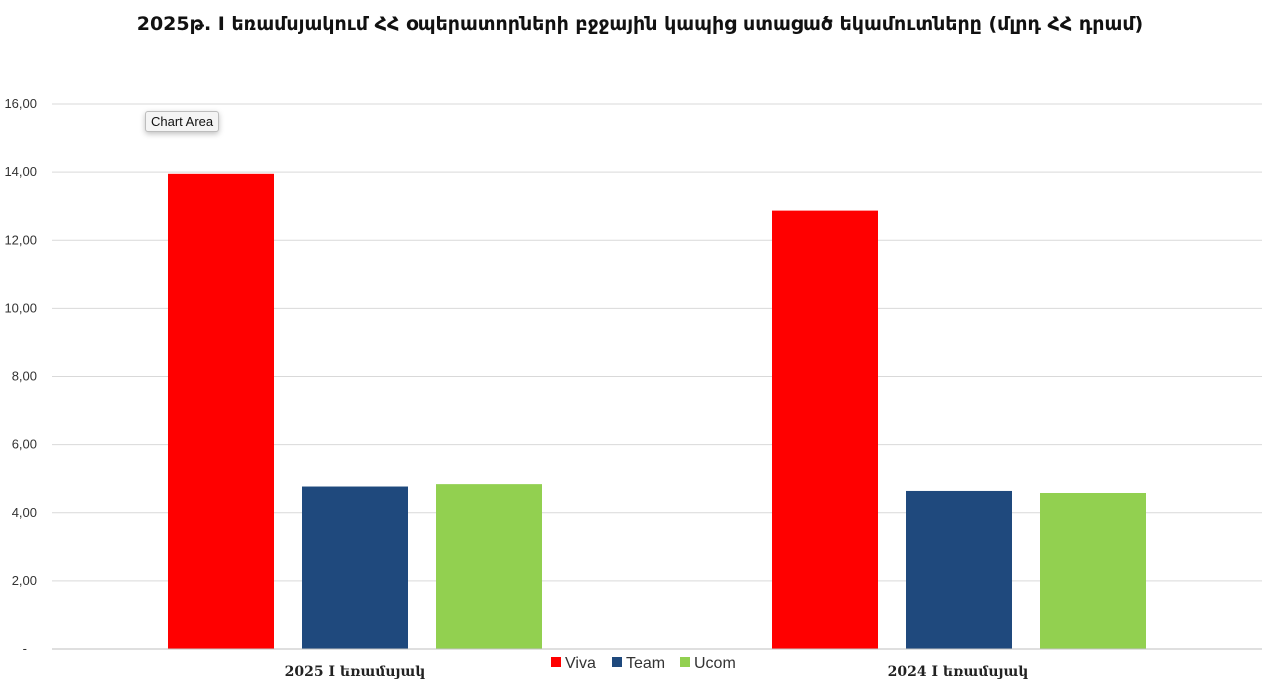  Describe the element at coordinates (20, 307) in the screenshot. I see `y-tick-label: 10,00` at that location.